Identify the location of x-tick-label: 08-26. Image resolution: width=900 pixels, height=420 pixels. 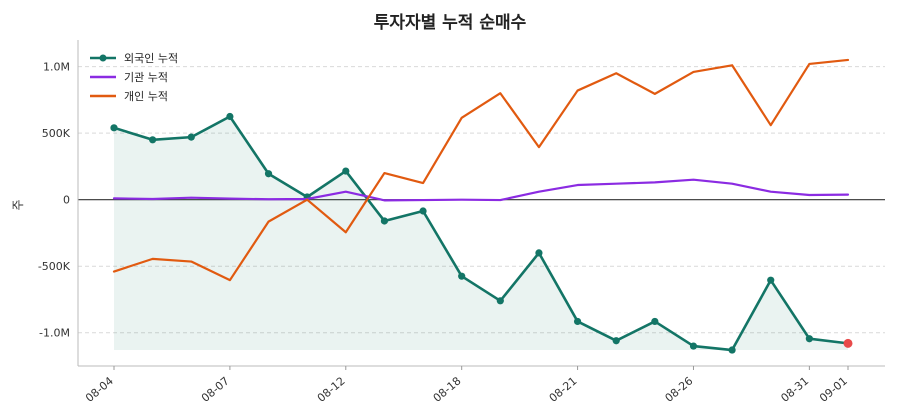
(679, 389).